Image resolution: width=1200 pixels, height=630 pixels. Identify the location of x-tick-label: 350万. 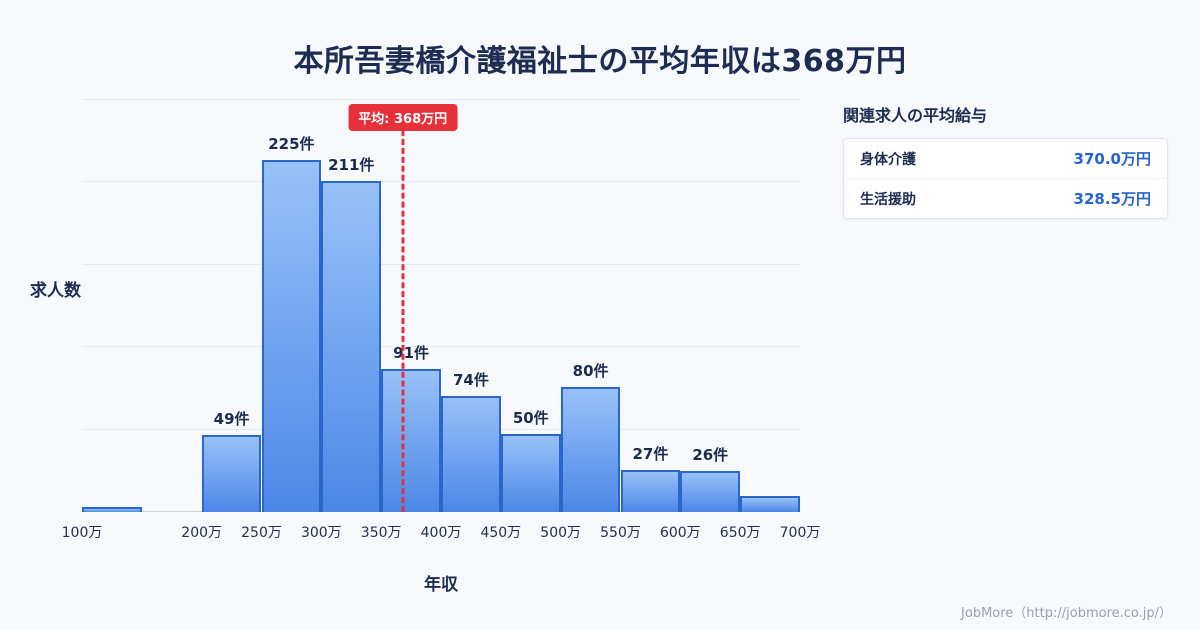
(381, 533).